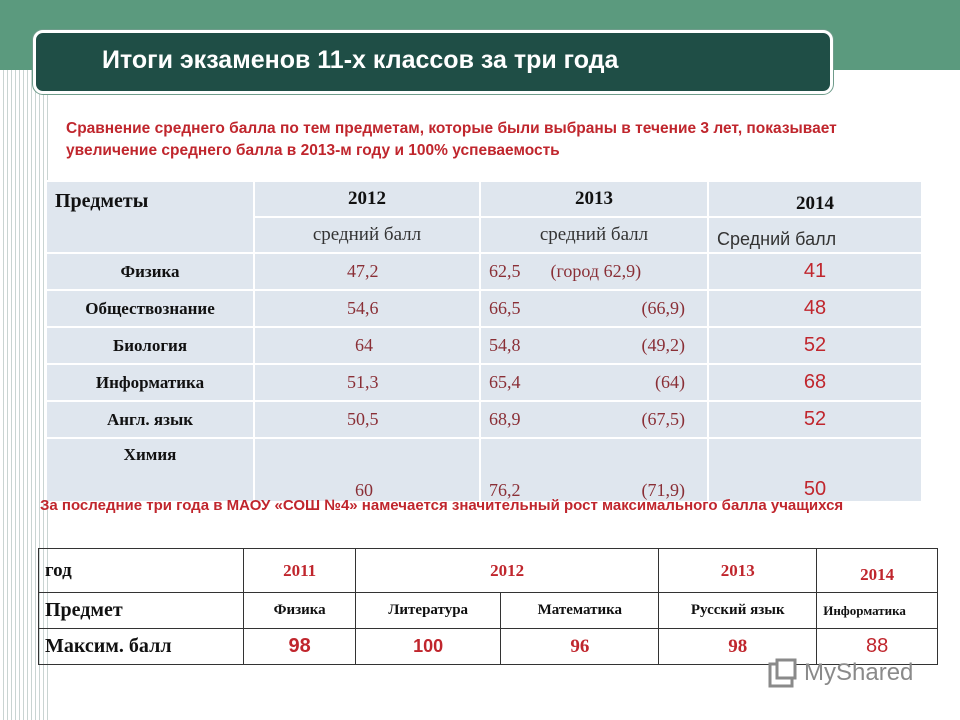 Image resolution: width=960 pixels, height=720 pixels. What do you see at coordinates (150, 217) in the screenshot?
I see `header-subjects: Предметы` at bounding box center [150, 217].